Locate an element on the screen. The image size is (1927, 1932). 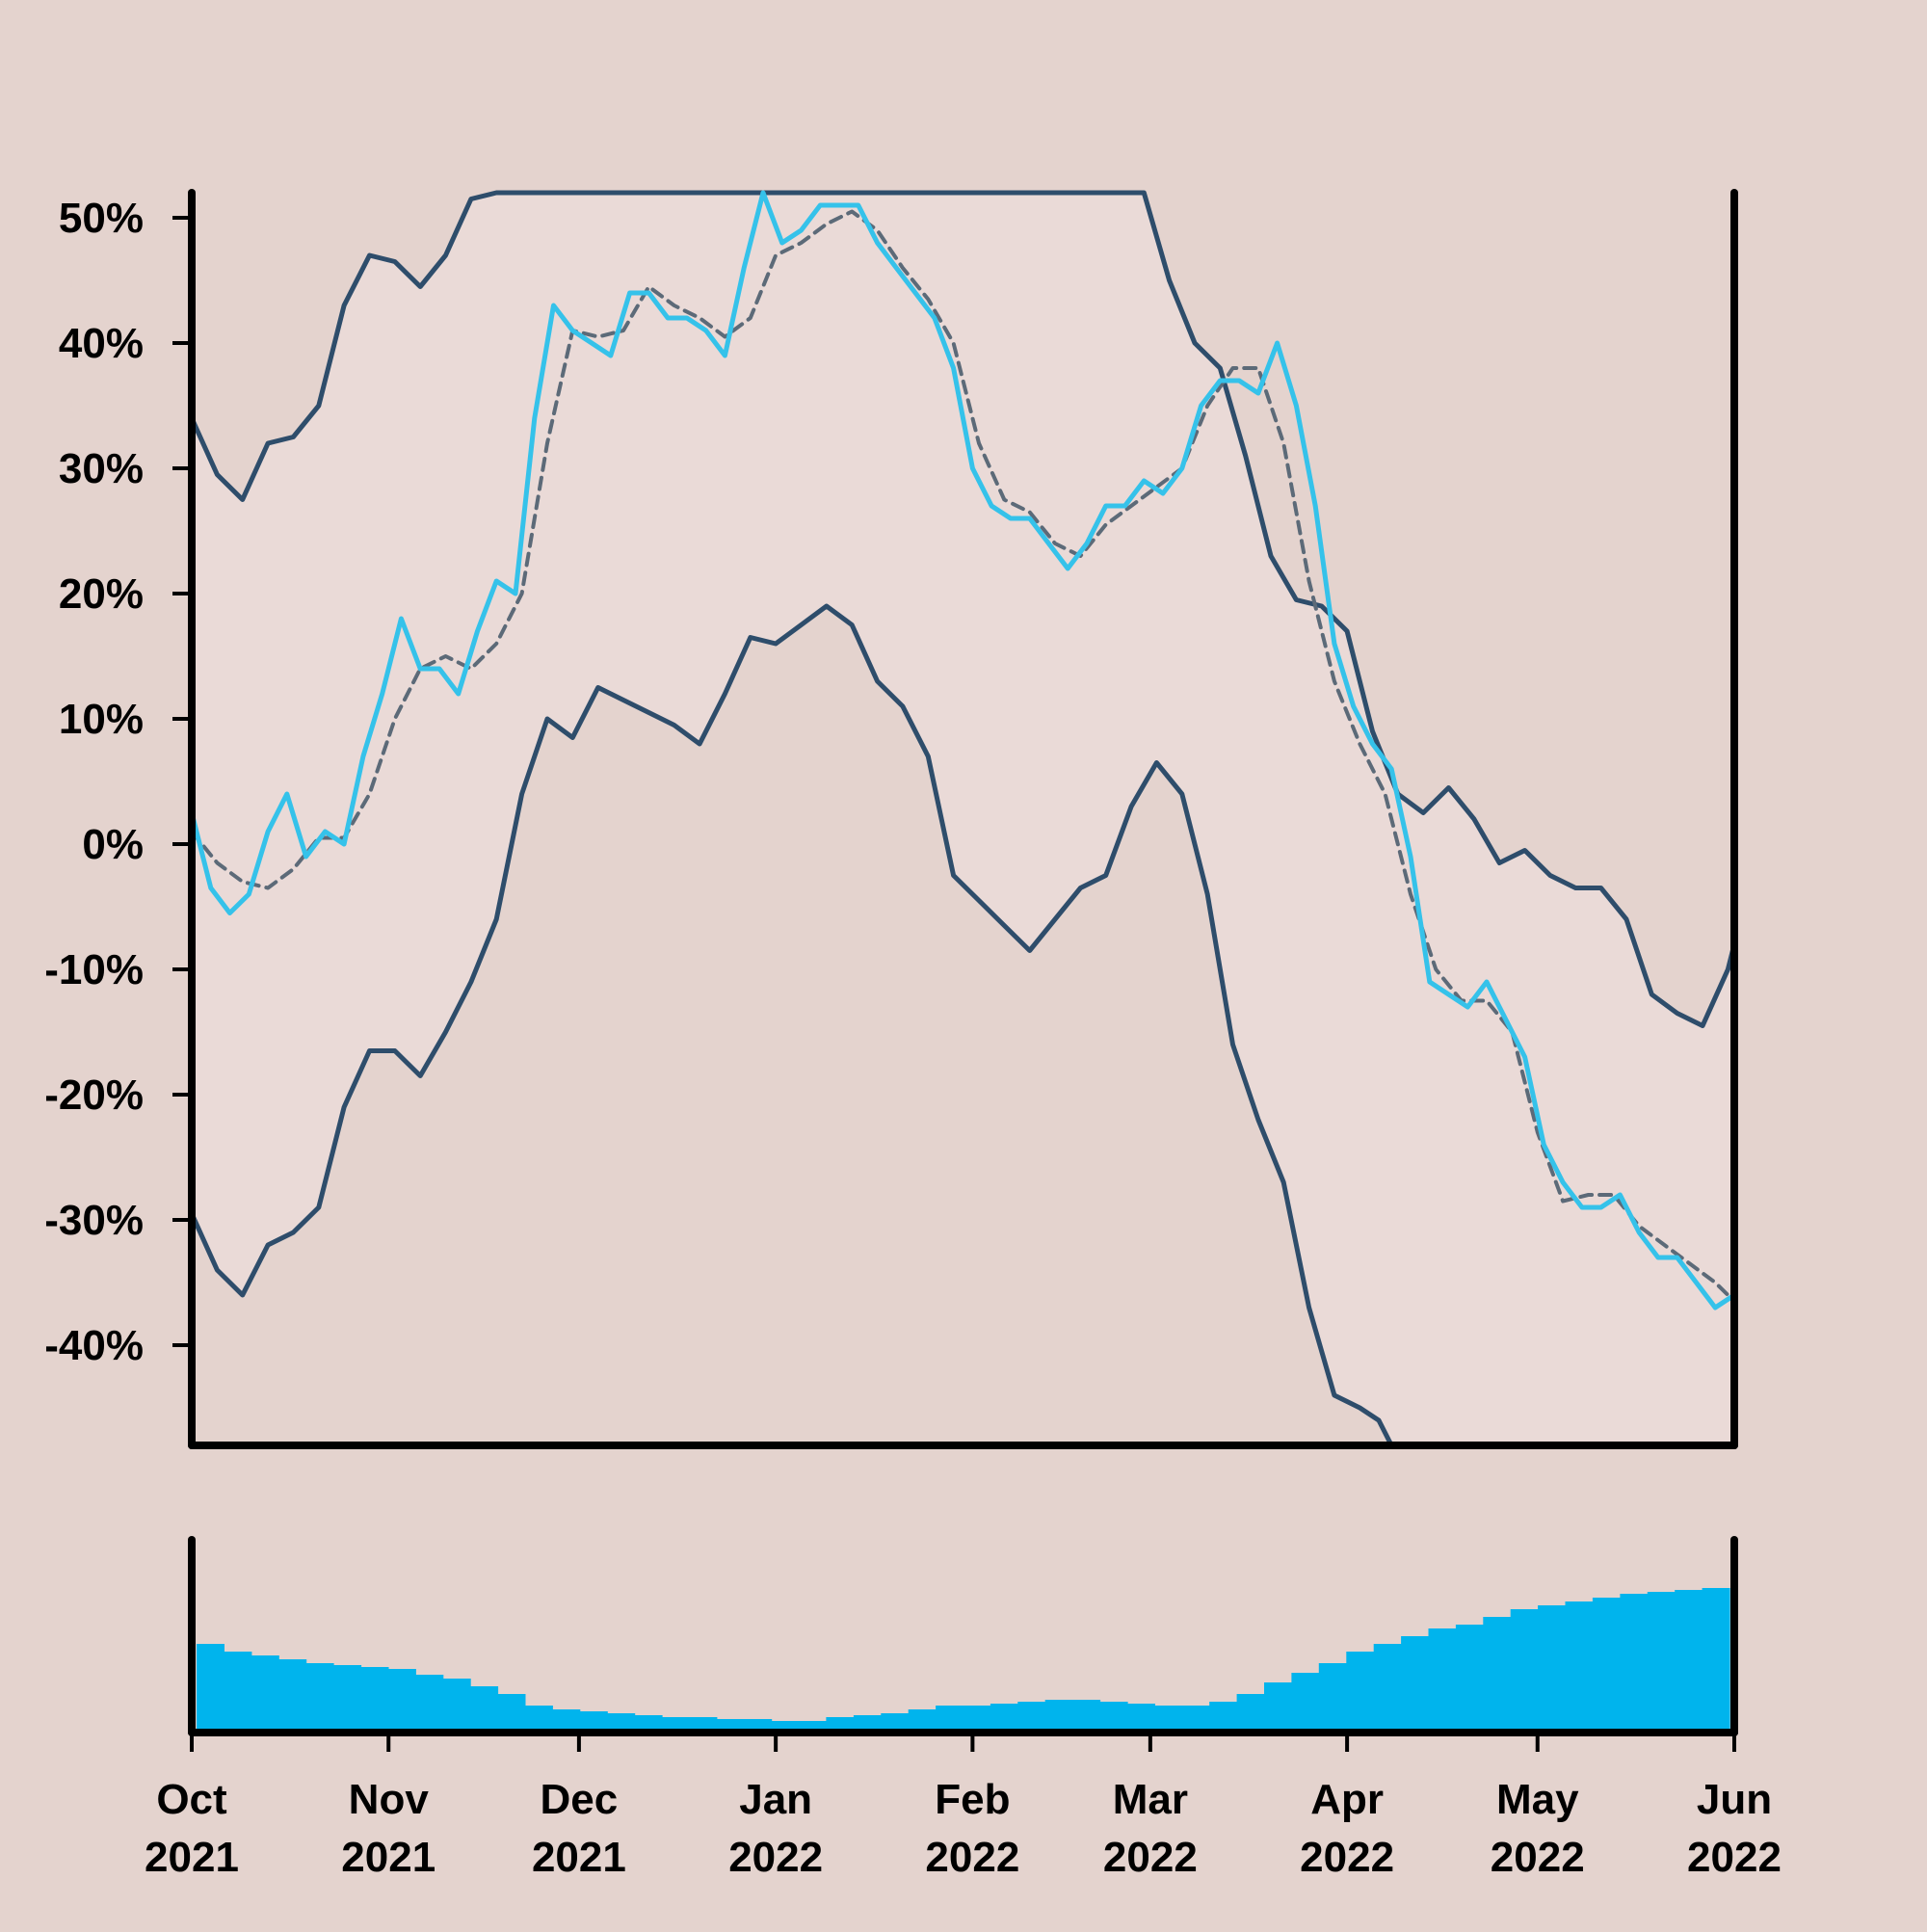
y-tick-label: -20% is located at coordinates (94, 1095).